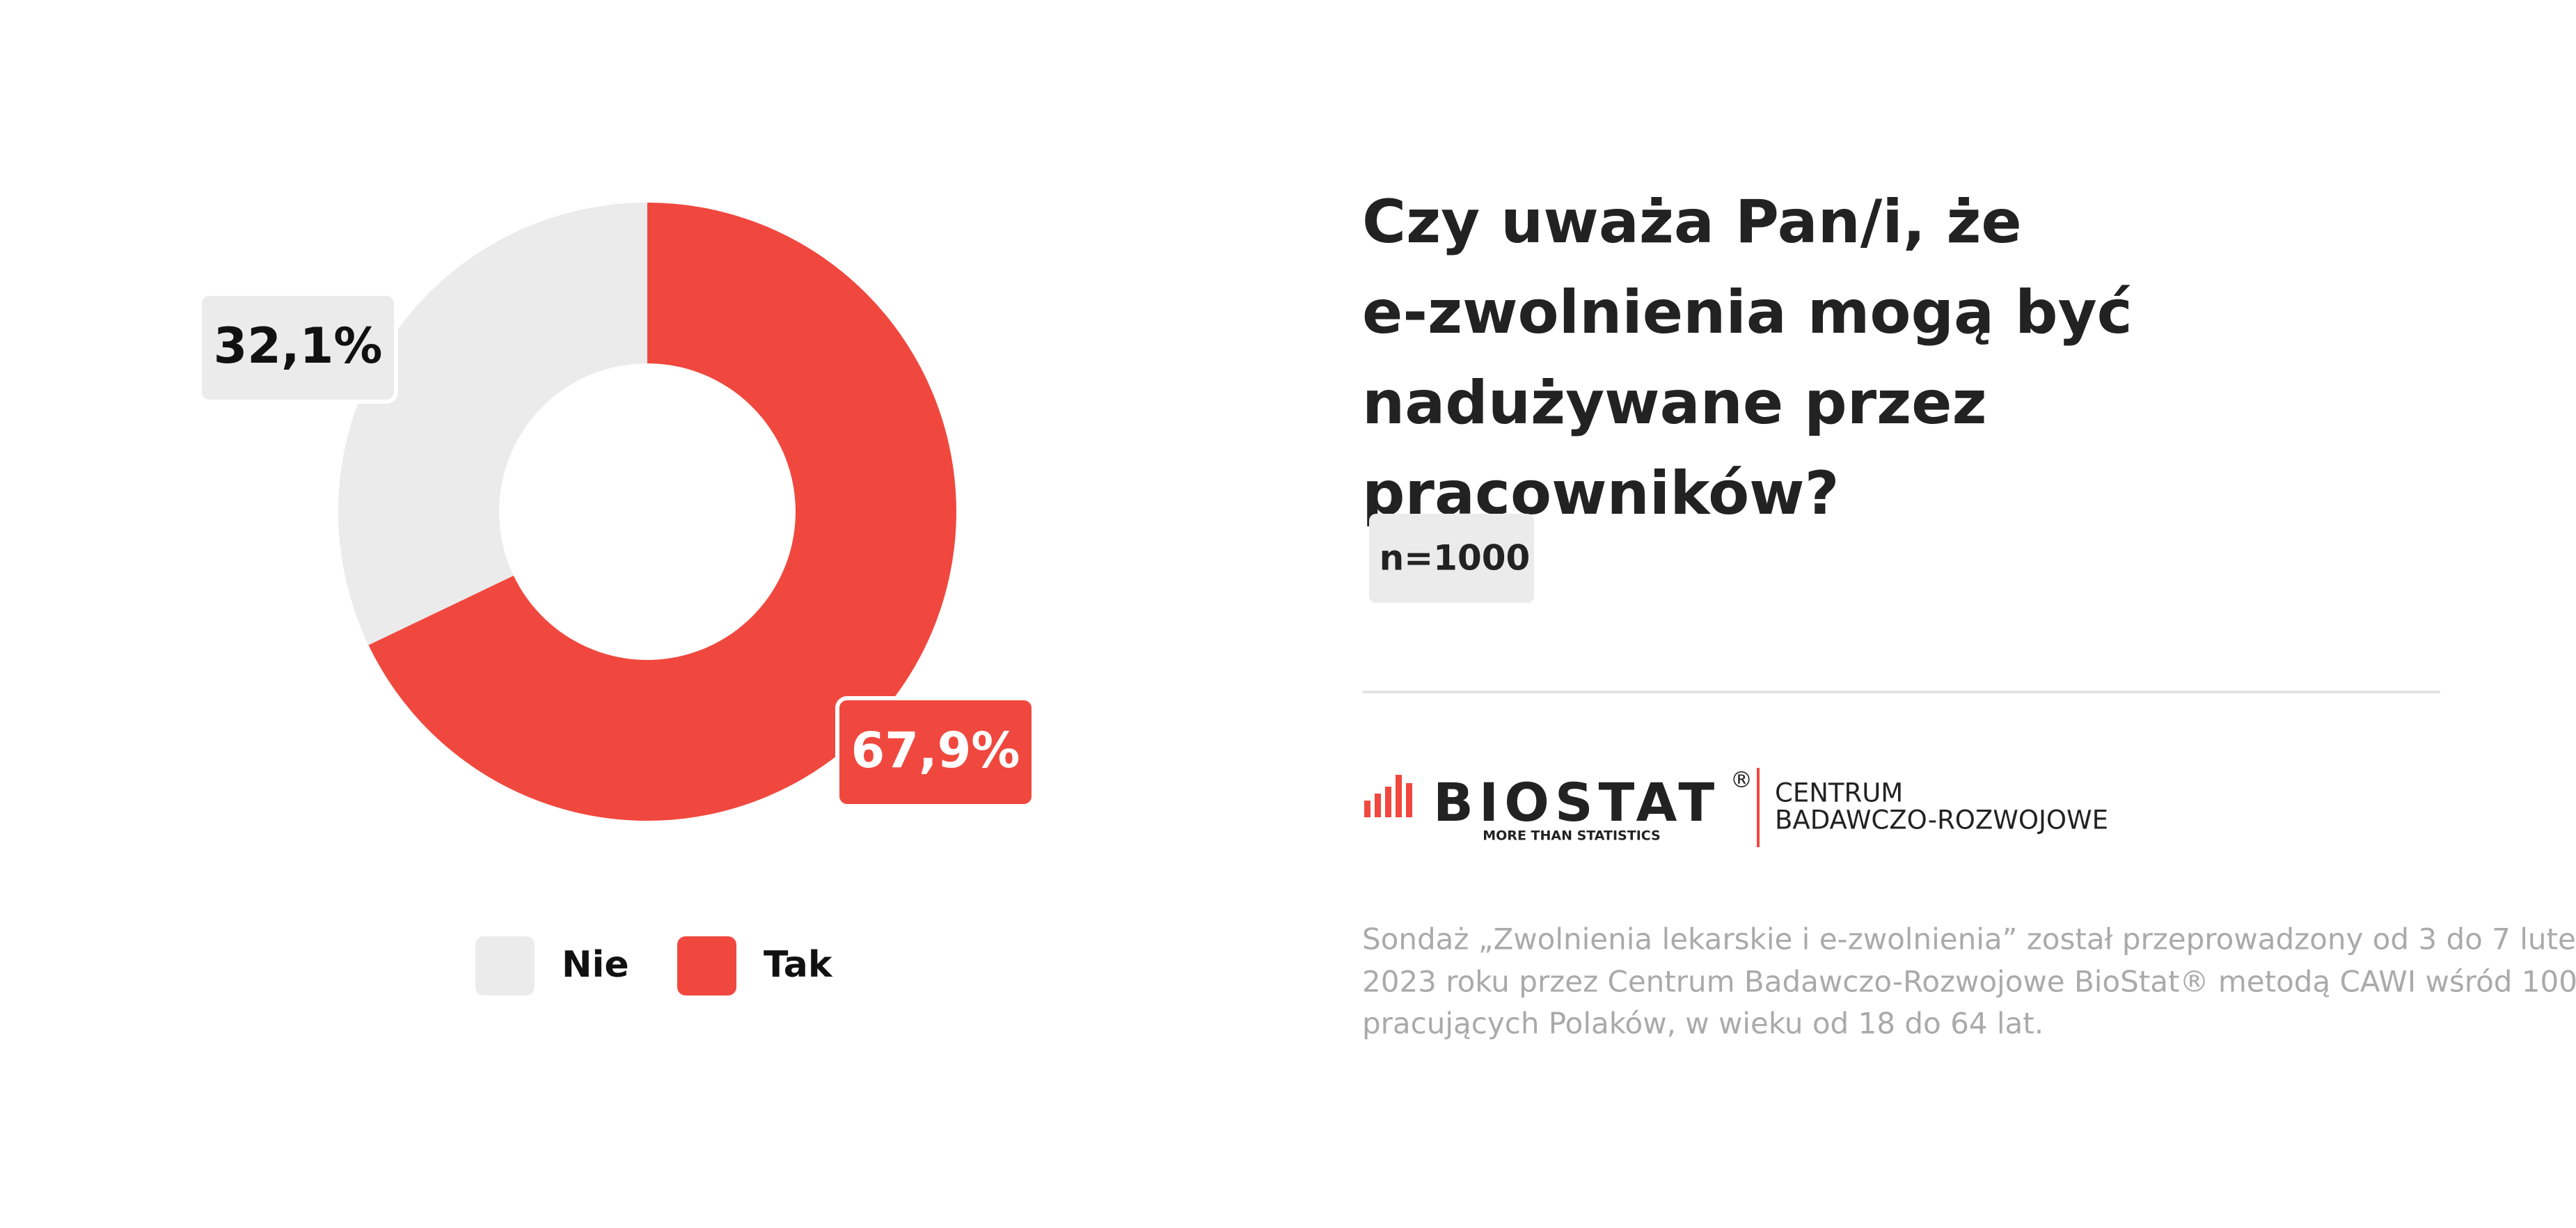 Image resolution: width=2576 pixels, height=1228 pixels. What do you see at coordinates (798, 965) in the screenshot?
I see `legend-label: Tak` at bounding box center [798, 965].